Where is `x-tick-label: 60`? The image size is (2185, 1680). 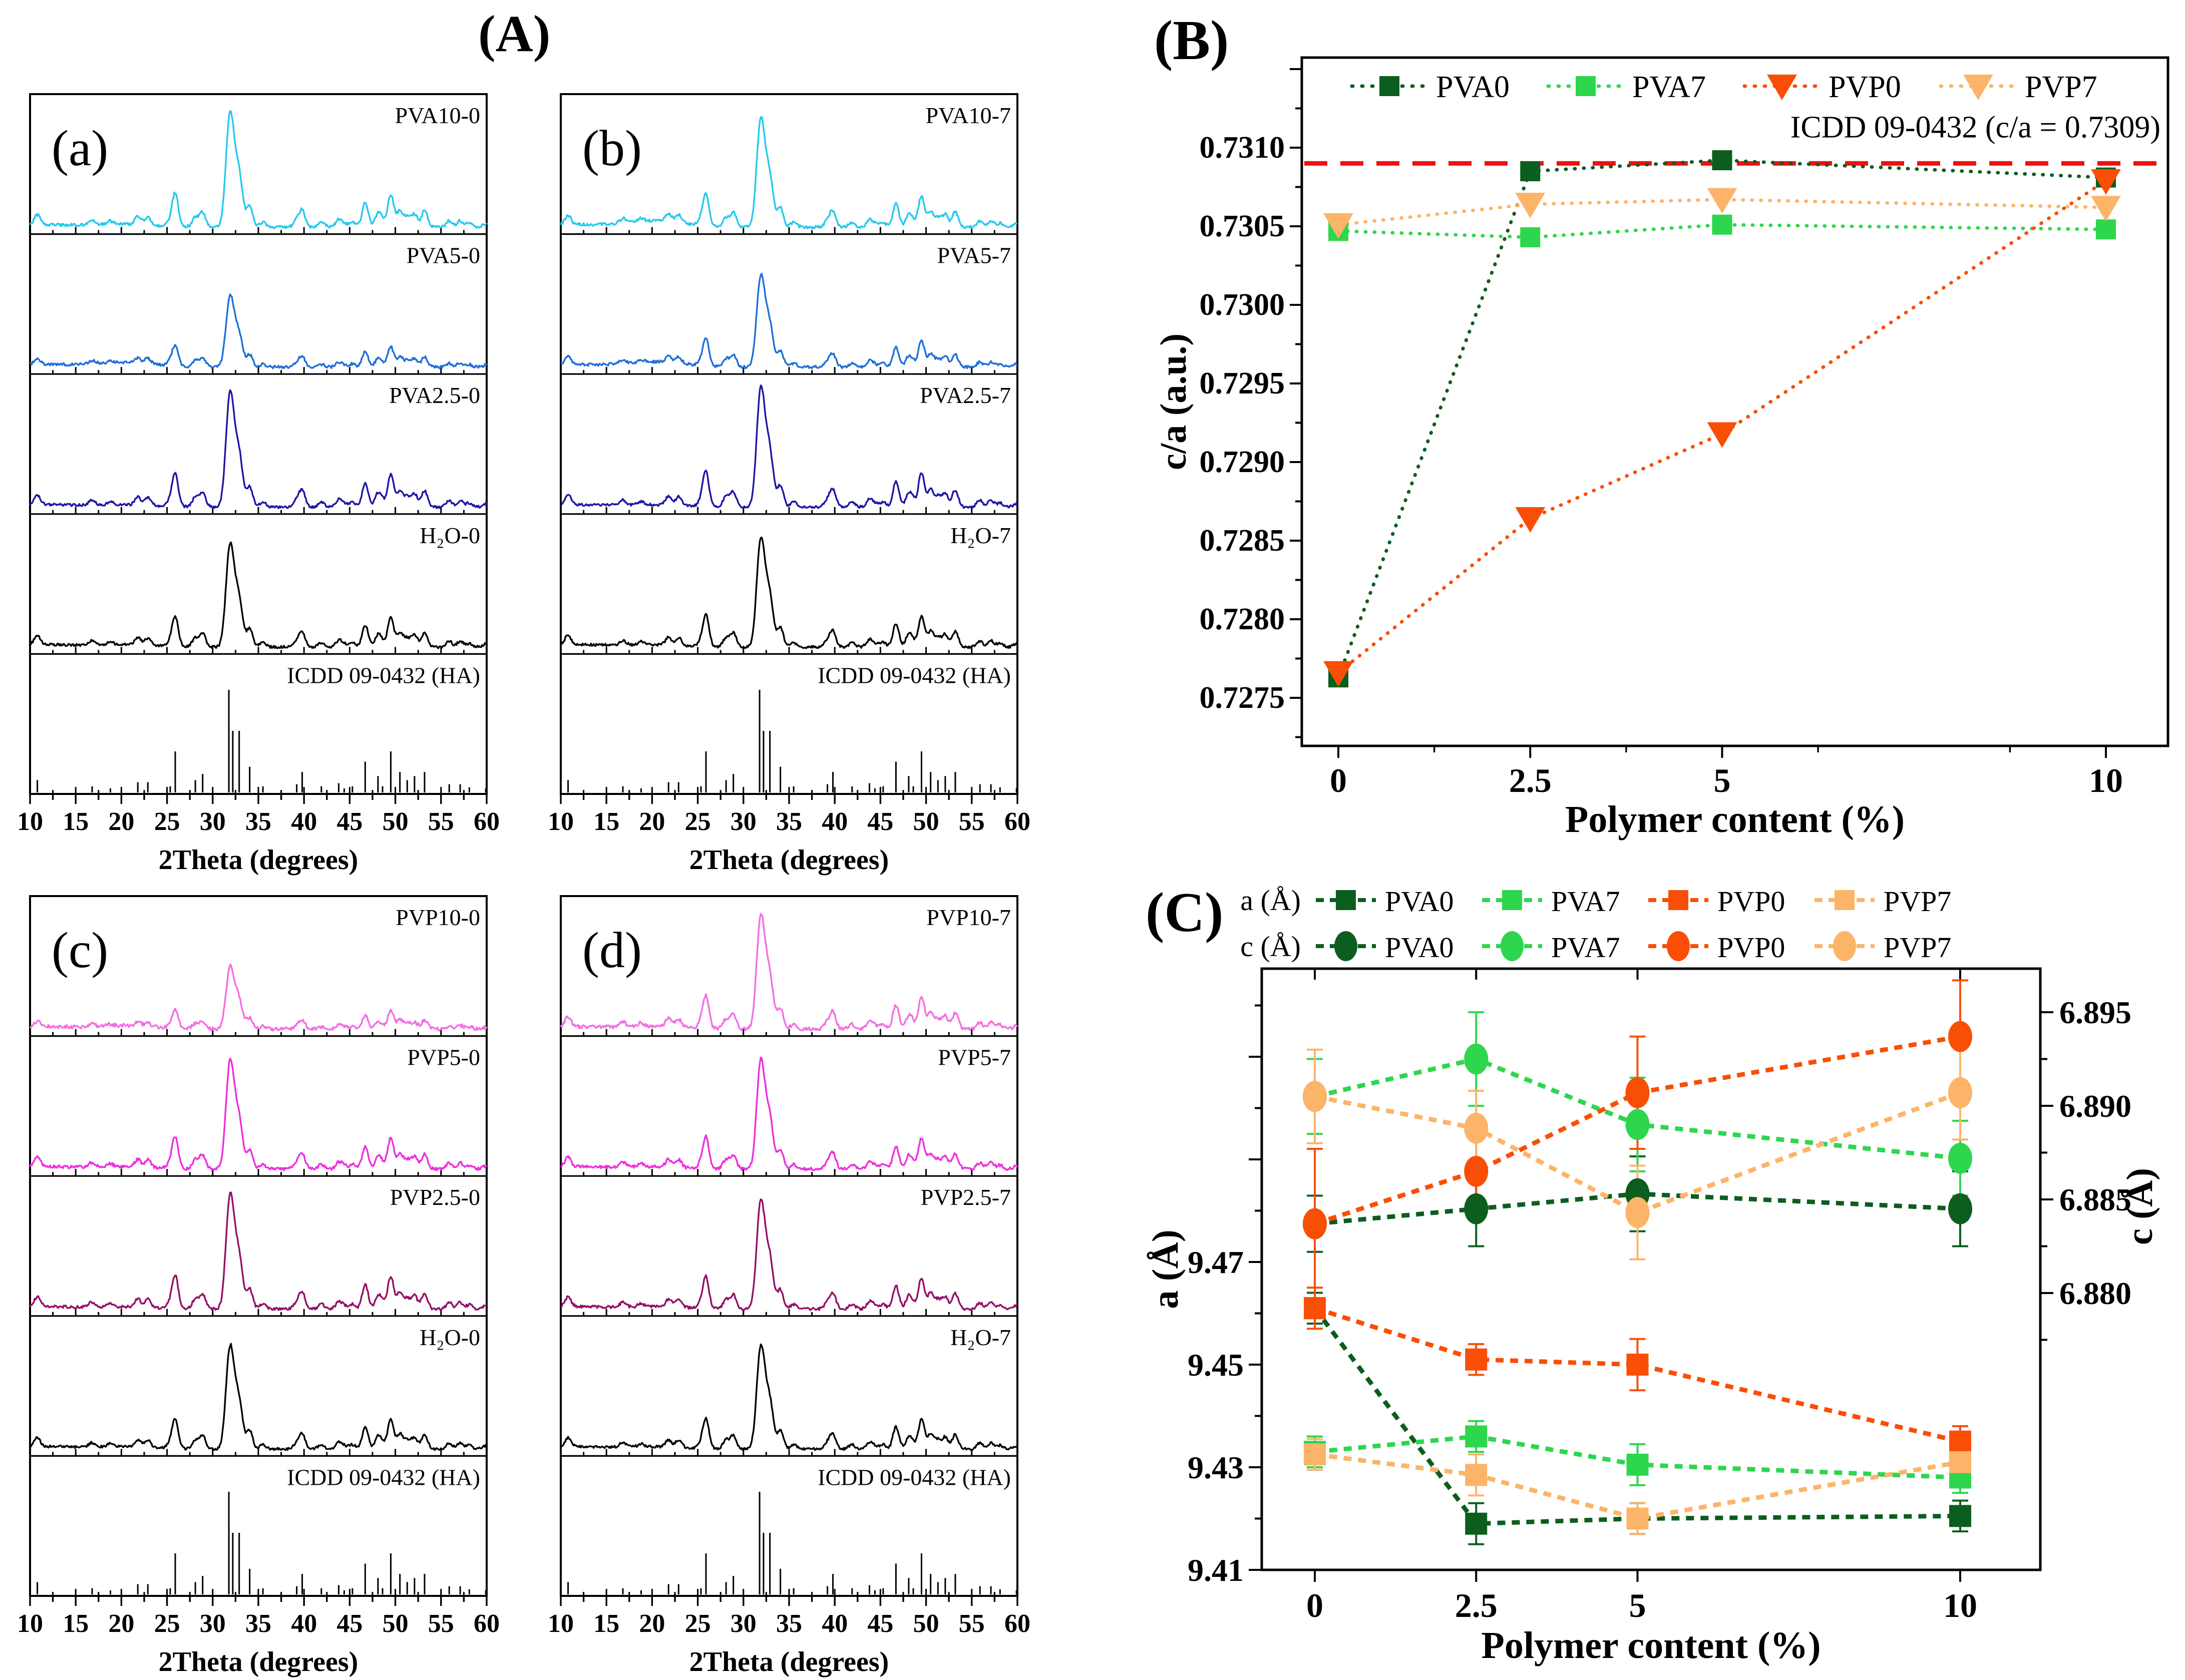 x-tick-label: 60 is located at coordinates (1017, 1623).